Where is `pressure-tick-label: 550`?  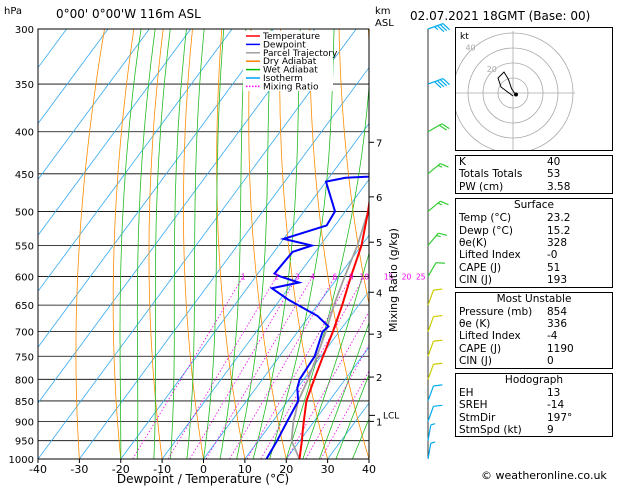 pressure-tick-label: 550 is located at coordinates (24, 246).